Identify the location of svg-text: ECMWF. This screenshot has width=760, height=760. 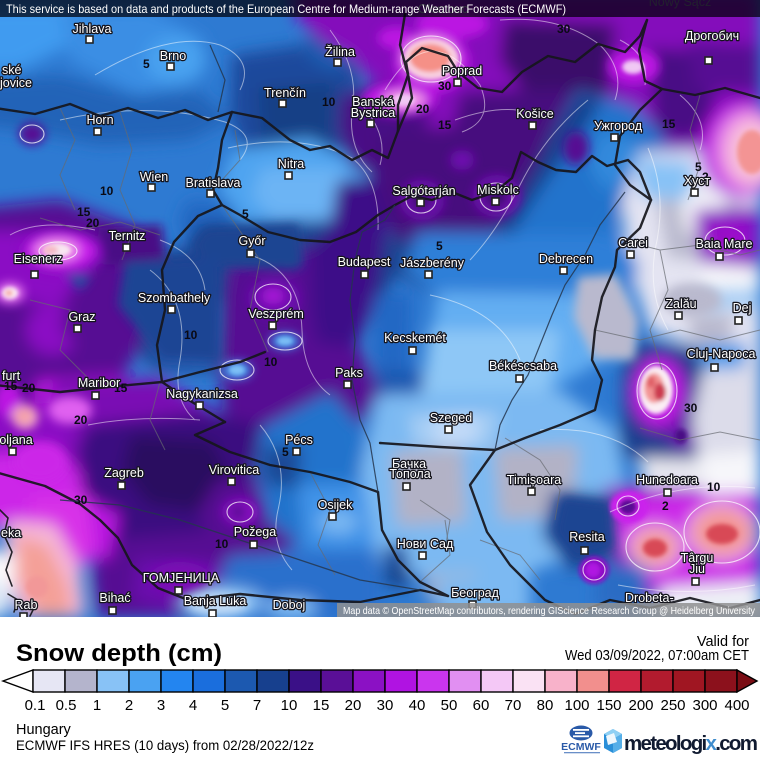
(581, 747).